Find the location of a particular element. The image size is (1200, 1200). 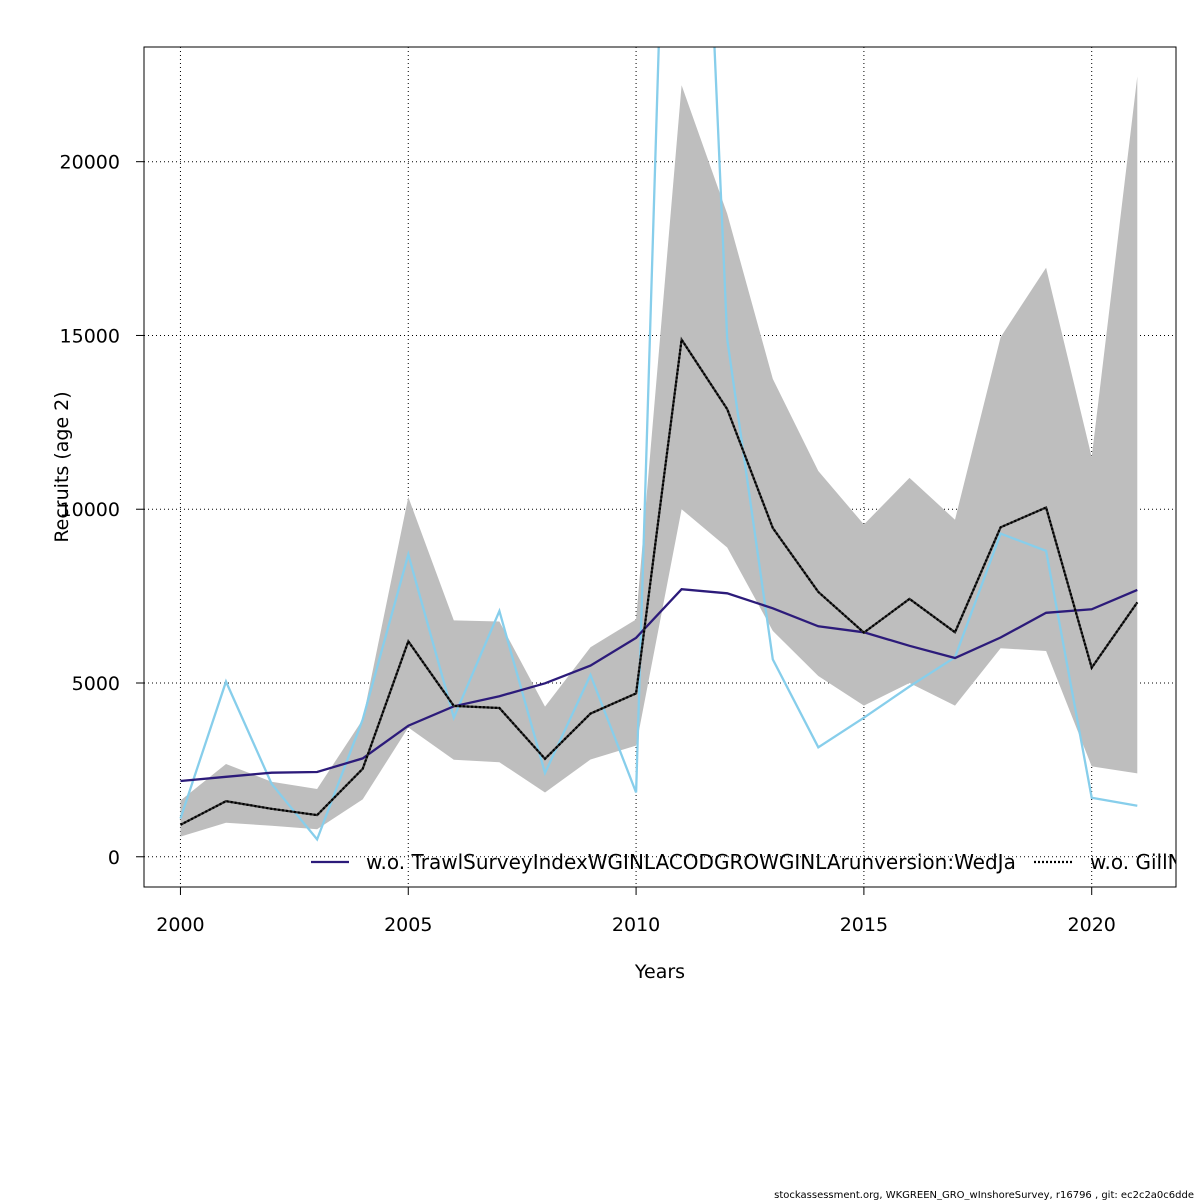

y-axis: 0 5000 10000 15000 20000 is located at coordinates (102, 510).